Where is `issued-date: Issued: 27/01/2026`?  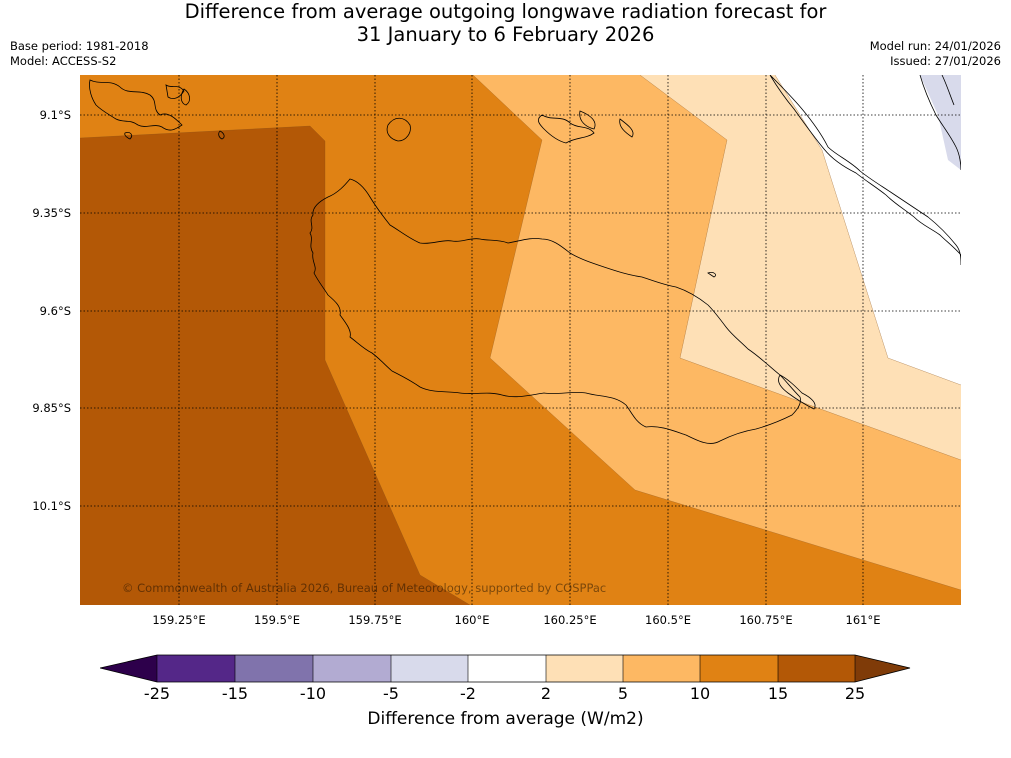
issued-date: Issued: 27/01/2026 is located at coordinates (945, 61).